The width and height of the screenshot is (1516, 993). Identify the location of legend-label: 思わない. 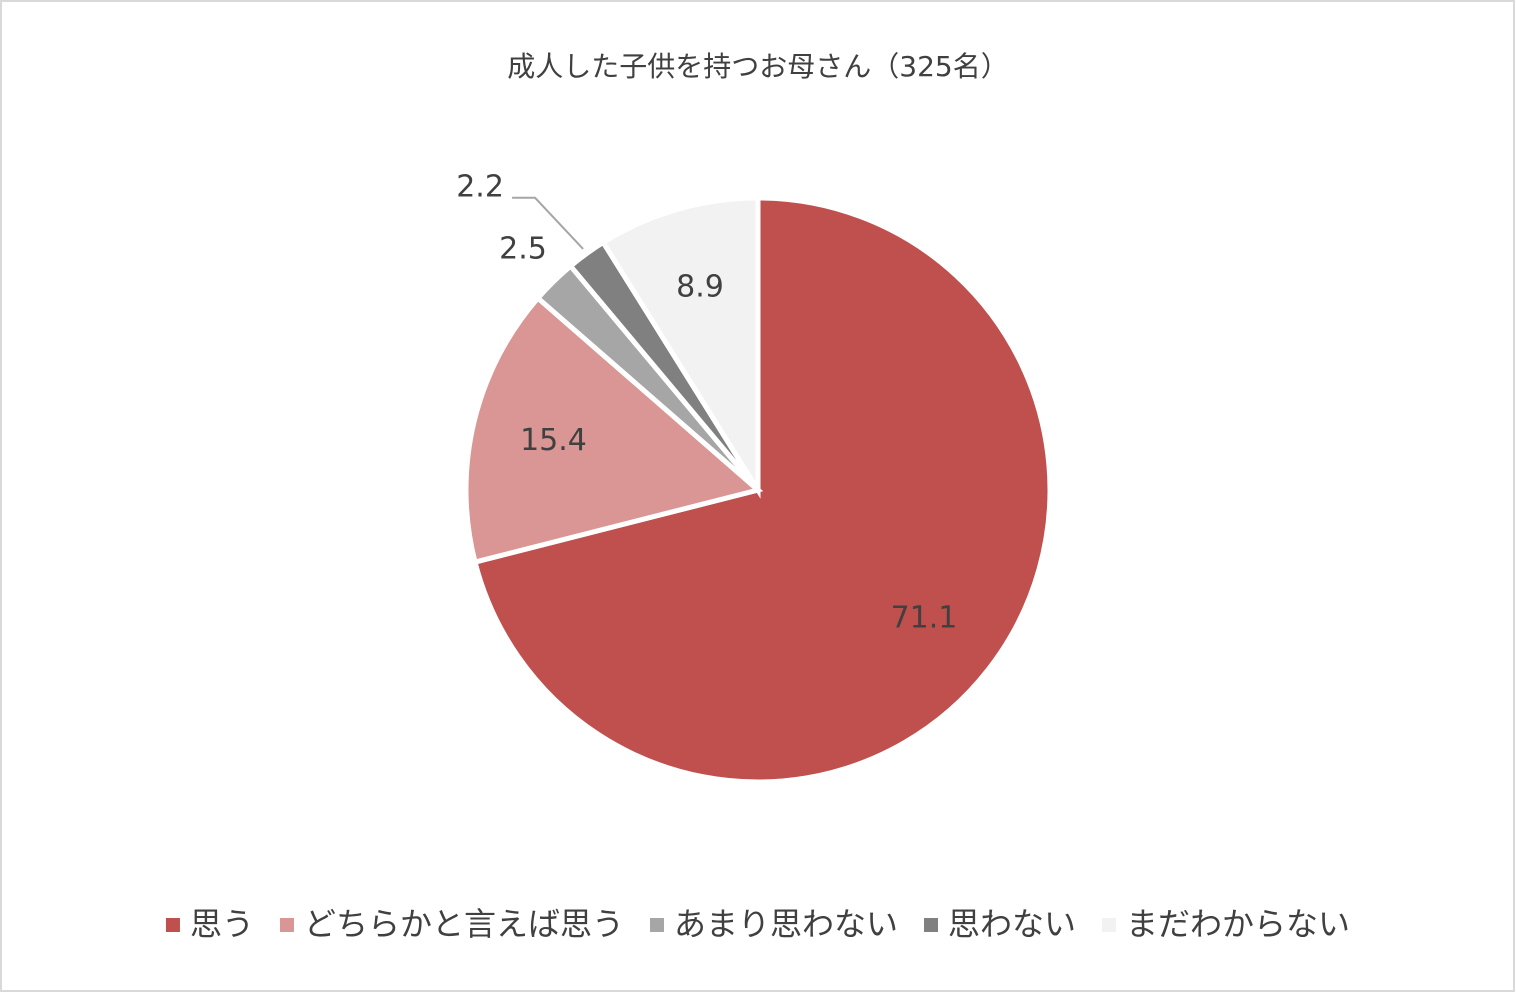
(1012, 924).